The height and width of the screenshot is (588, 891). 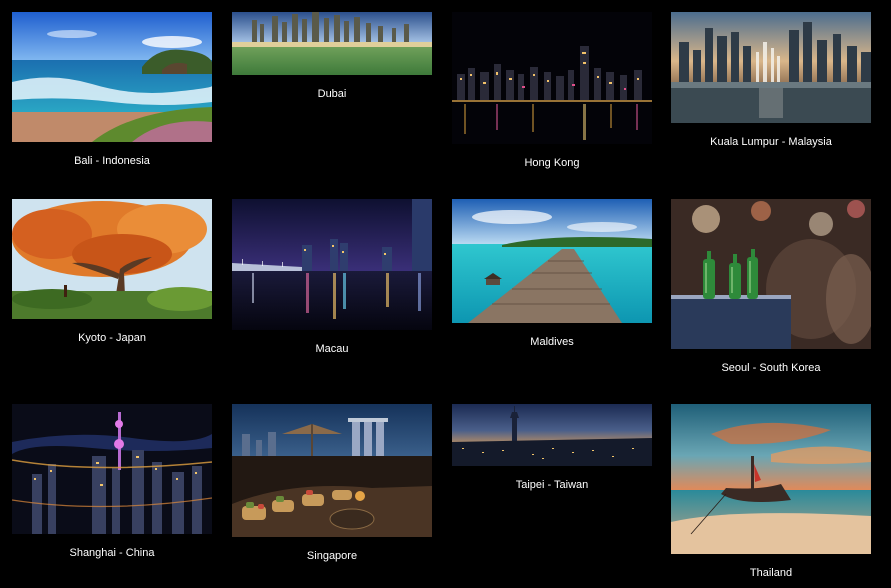 I want to click on bali-photo, so click(x=112, y=77).